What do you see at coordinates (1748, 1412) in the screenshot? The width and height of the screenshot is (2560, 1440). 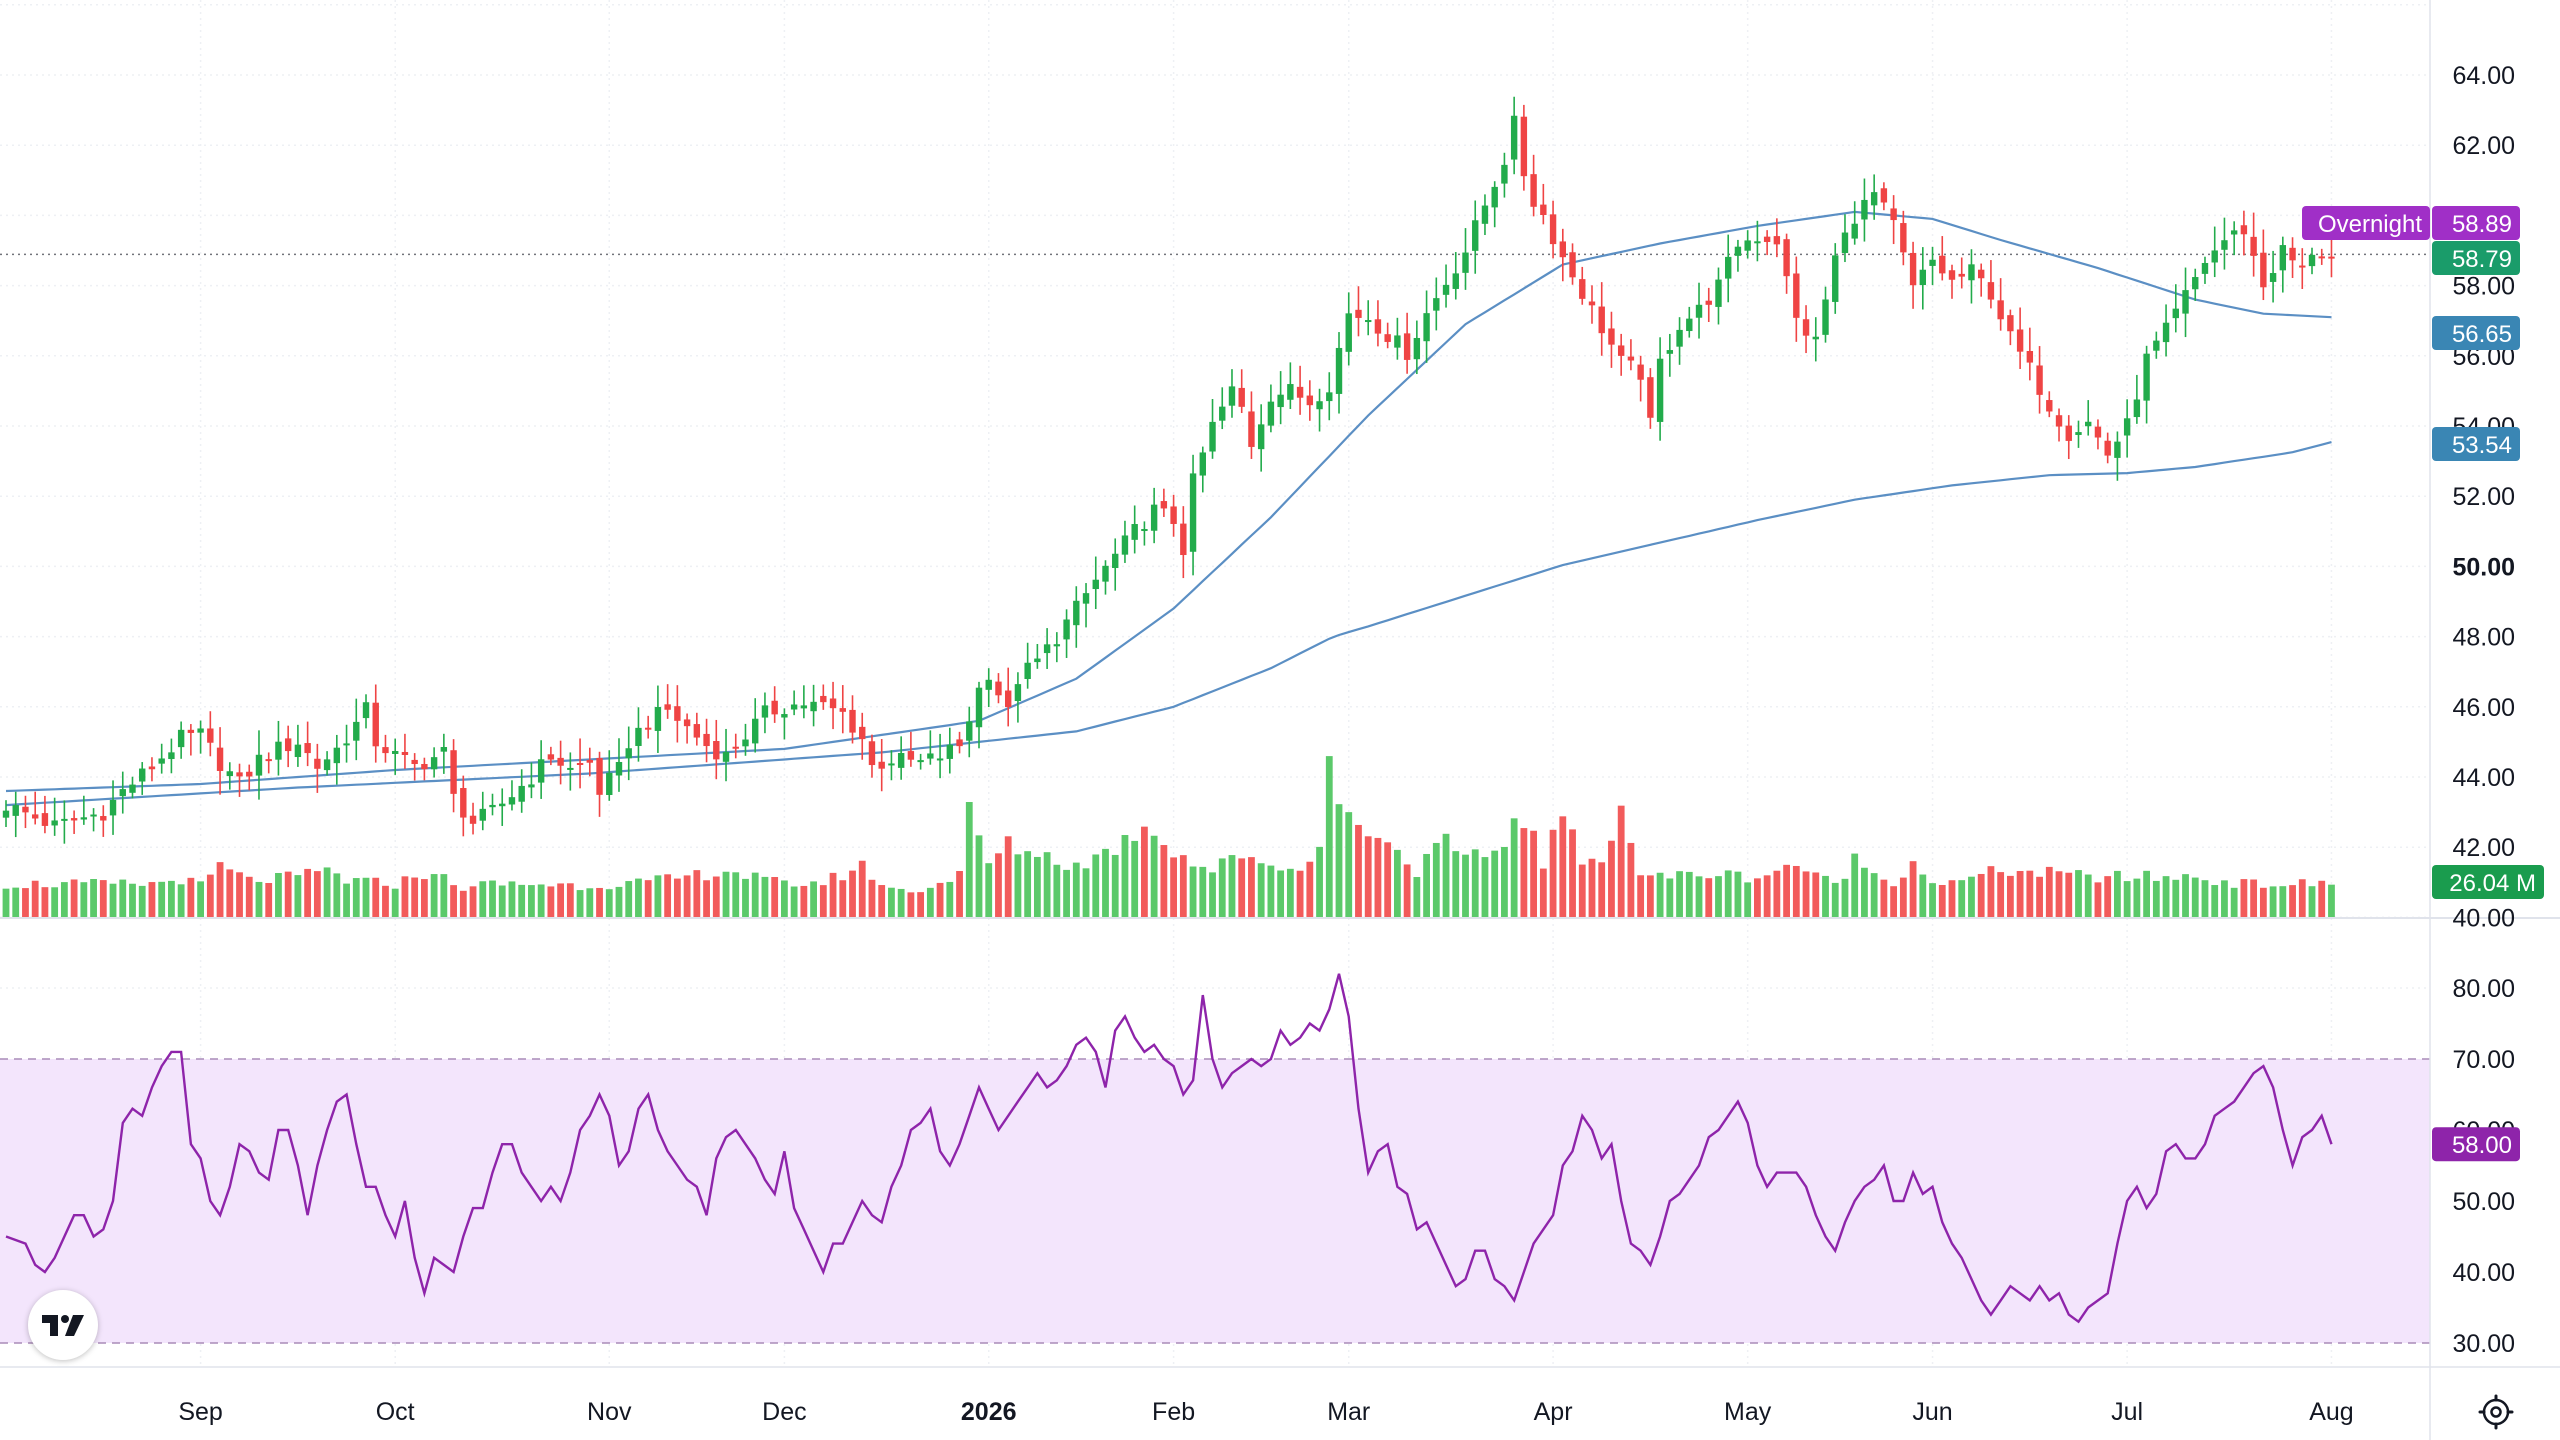 I see `time-tick-label: May` at bounding box center [1748, 1412].